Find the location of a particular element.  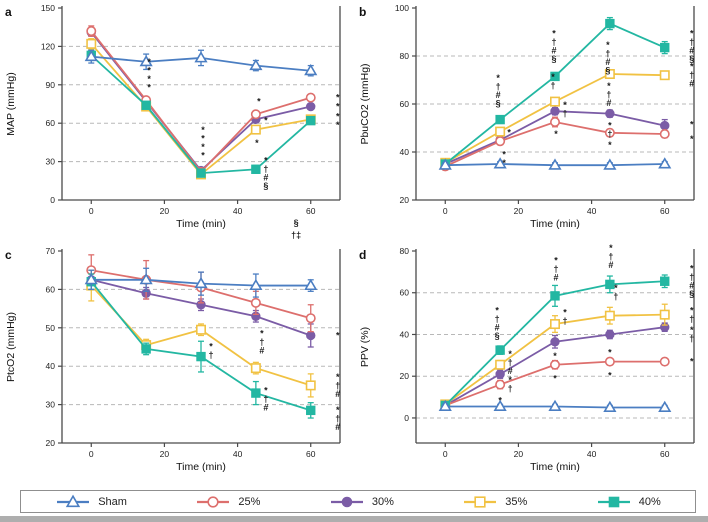

legend-item-sham: Sham is located at coordinates (91, 502).